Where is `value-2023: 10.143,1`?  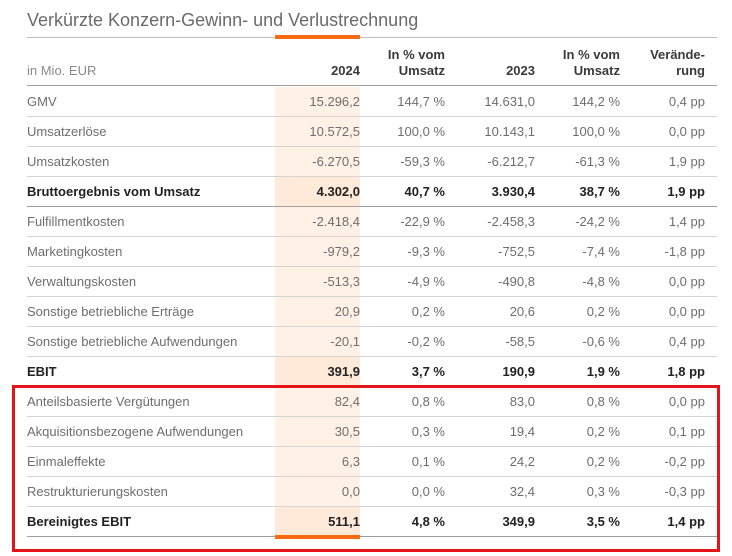
value-2023: 10.143,1 is located at coordinates (509, 131).